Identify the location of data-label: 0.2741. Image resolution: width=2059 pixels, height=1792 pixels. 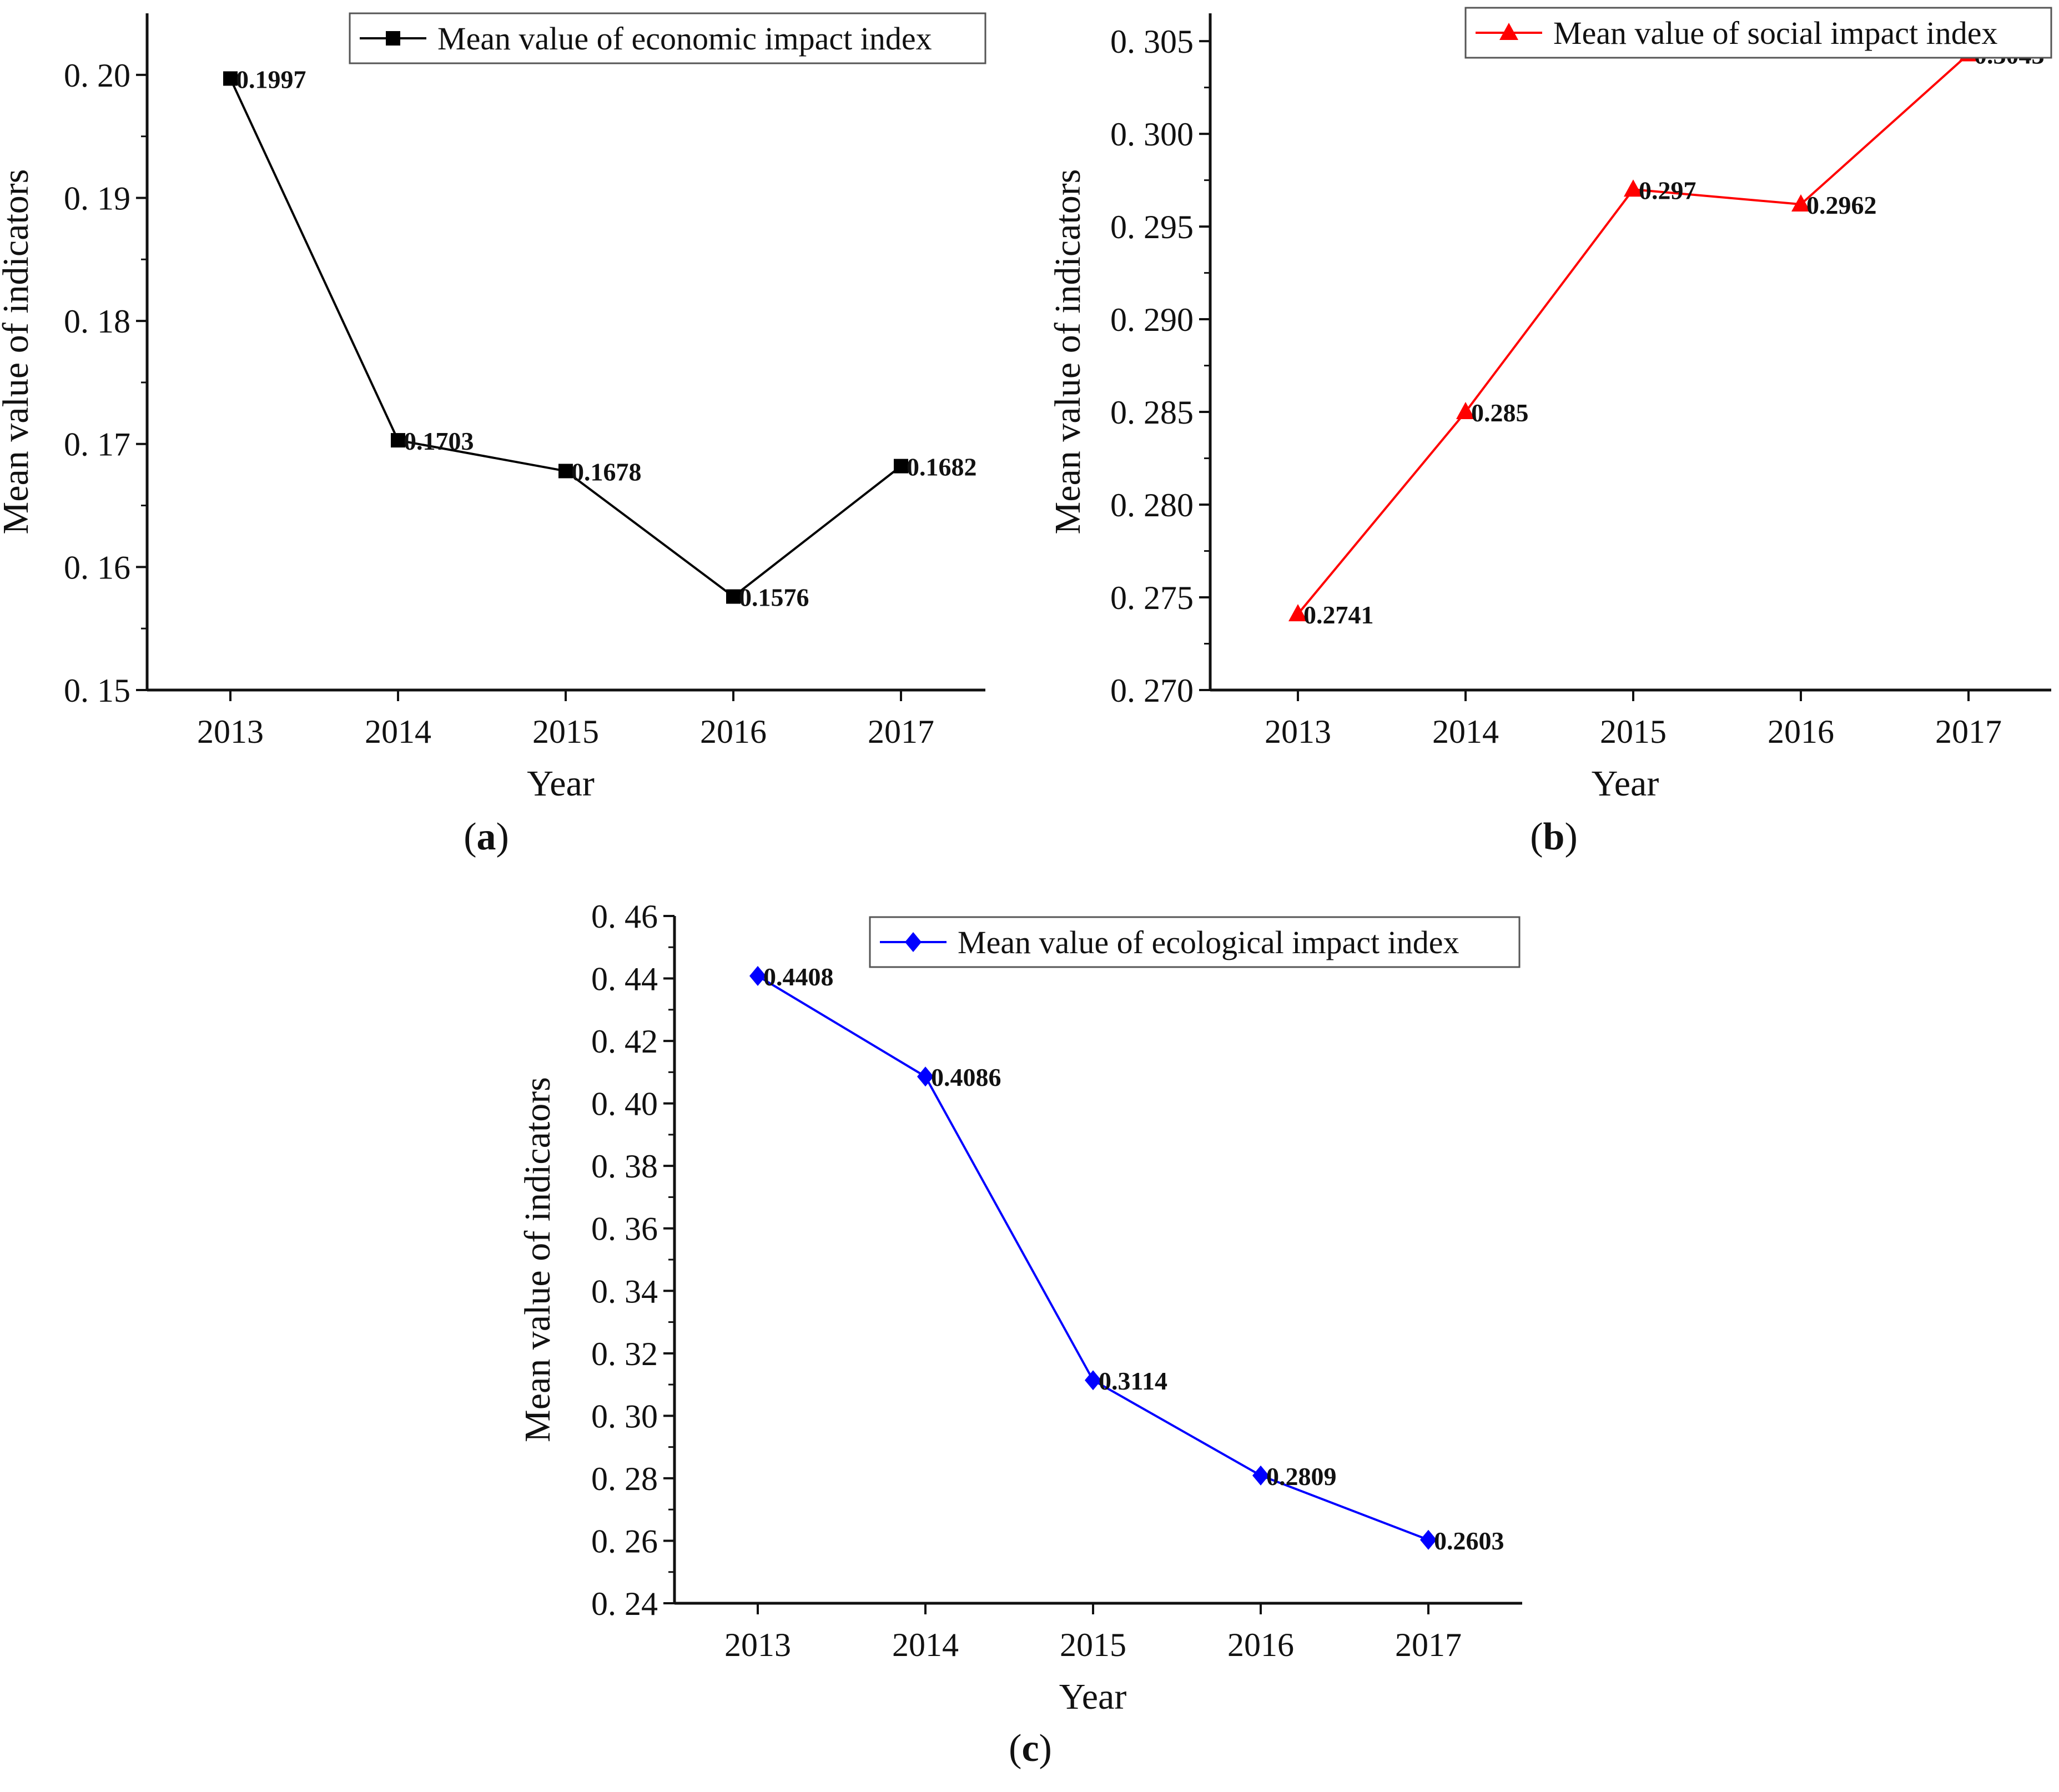
(1338, 615).